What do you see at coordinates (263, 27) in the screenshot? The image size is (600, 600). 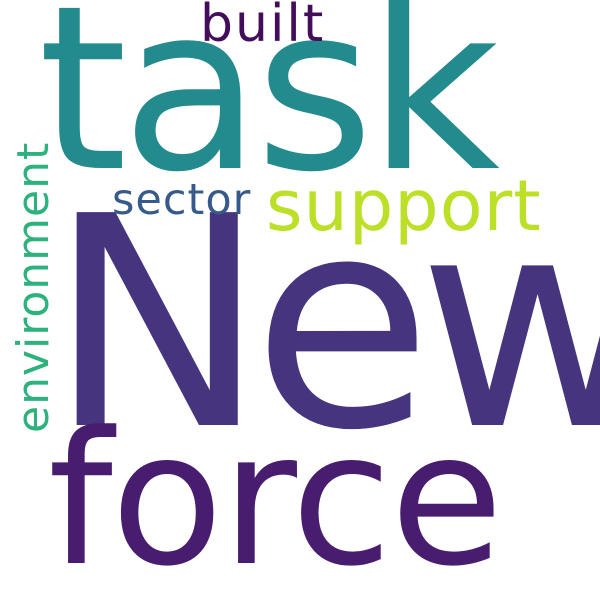 I see `word-built: built` at bounding box center [263, 27].